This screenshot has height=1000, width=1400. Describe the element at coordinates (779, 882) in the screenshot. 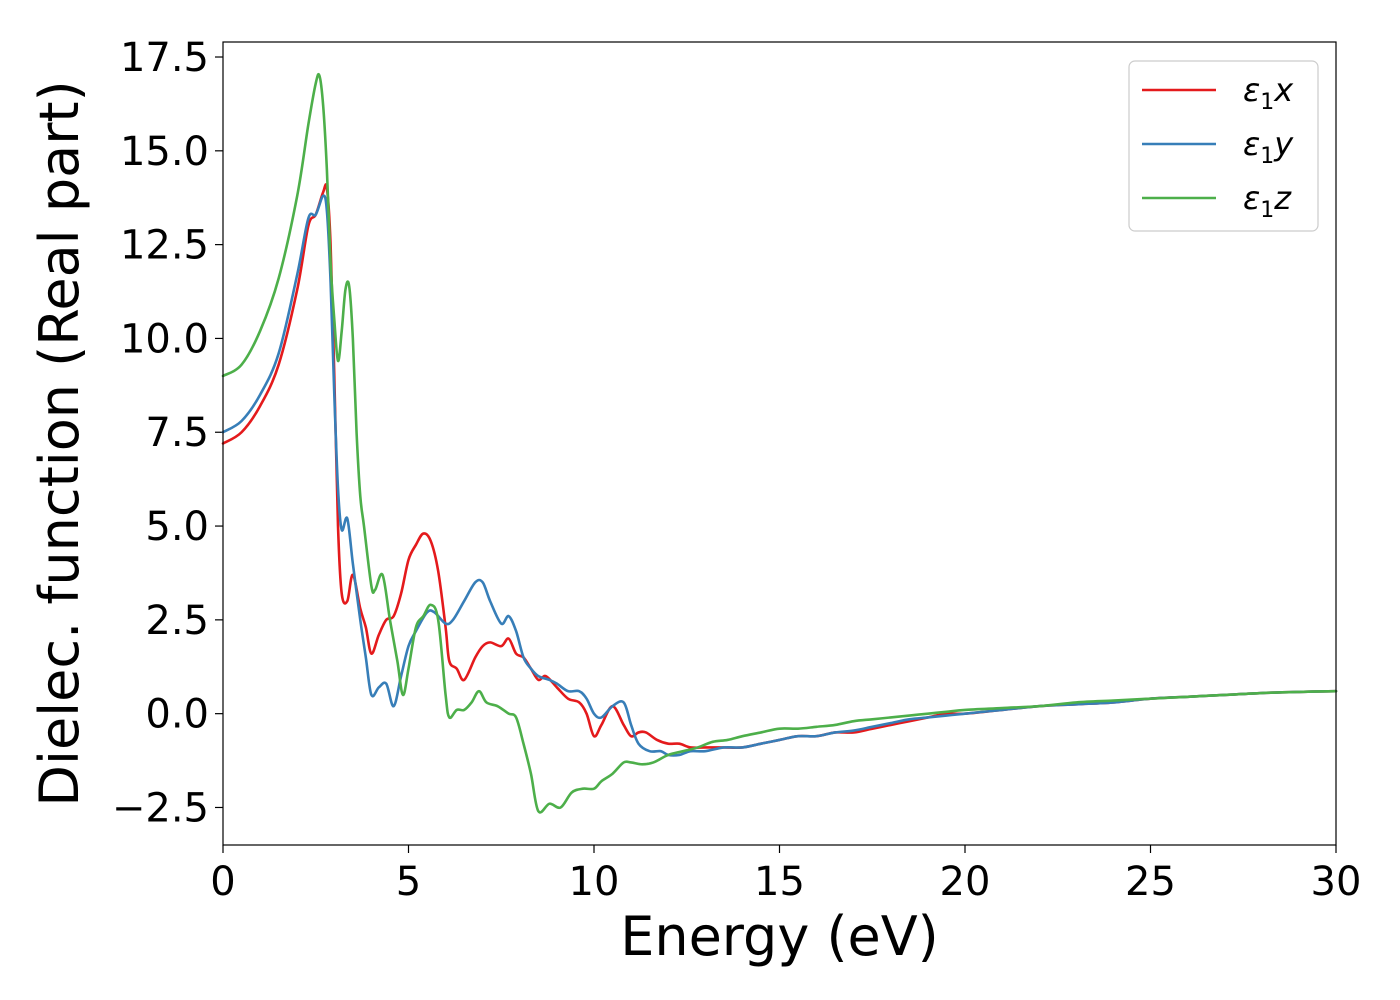

I see `x-tick-label: 15` at that location.